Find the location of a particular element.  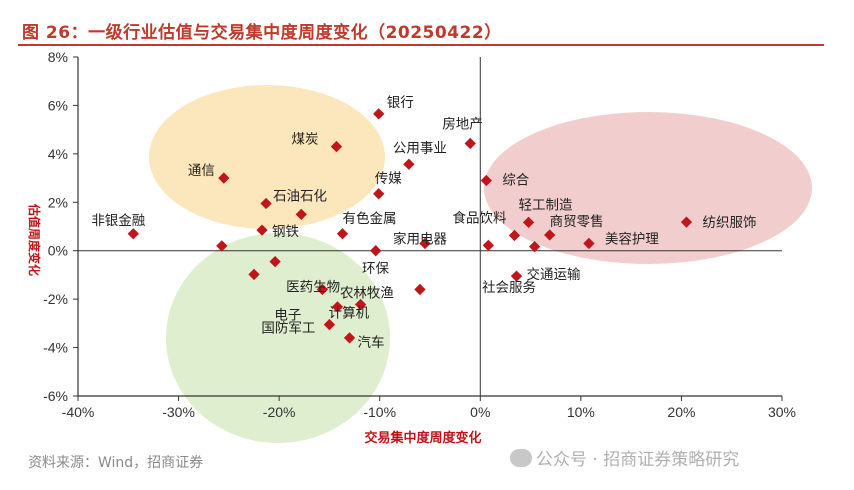

y-tick-label: 0% is located at coordinates (58, 251).